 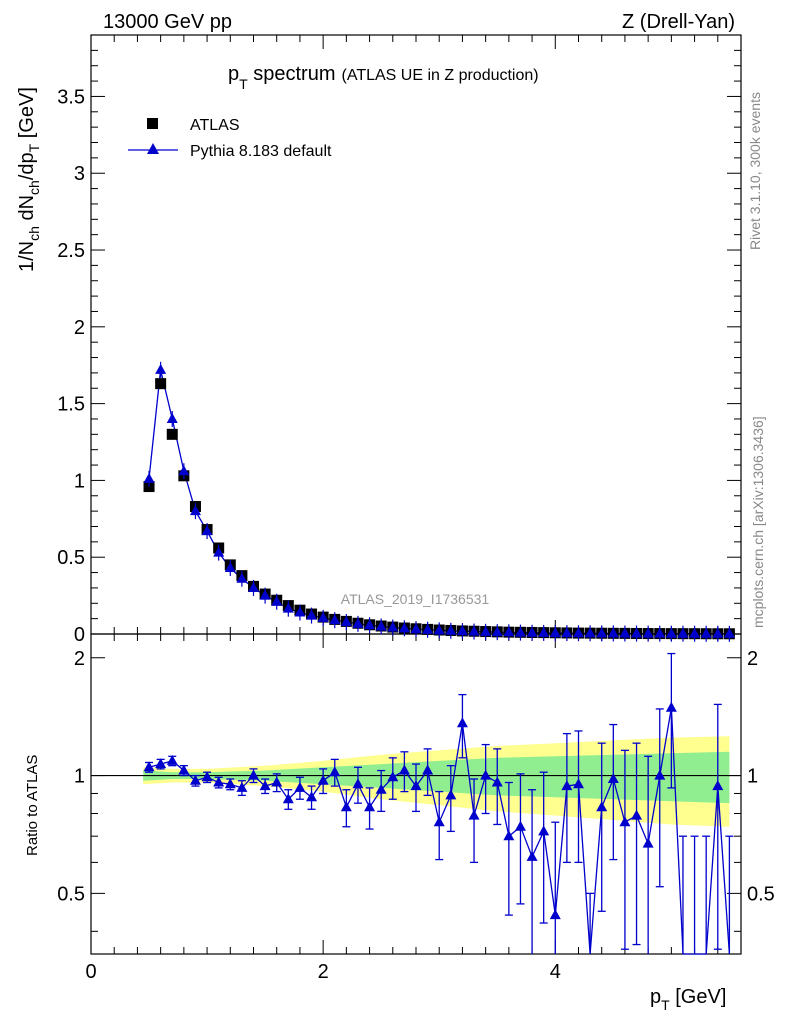 What do you see at coordinates (440, 75) in the screenshot?
I see `plot-title-paren: (ATLAS UE in Z production)` at bounding box center [440, 75].